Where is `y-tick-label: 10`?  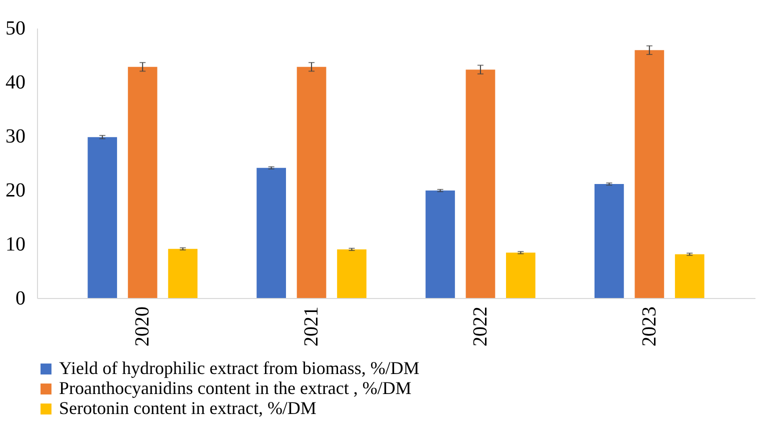 y-tick-label: 10 is located at coordinates (16, 245).